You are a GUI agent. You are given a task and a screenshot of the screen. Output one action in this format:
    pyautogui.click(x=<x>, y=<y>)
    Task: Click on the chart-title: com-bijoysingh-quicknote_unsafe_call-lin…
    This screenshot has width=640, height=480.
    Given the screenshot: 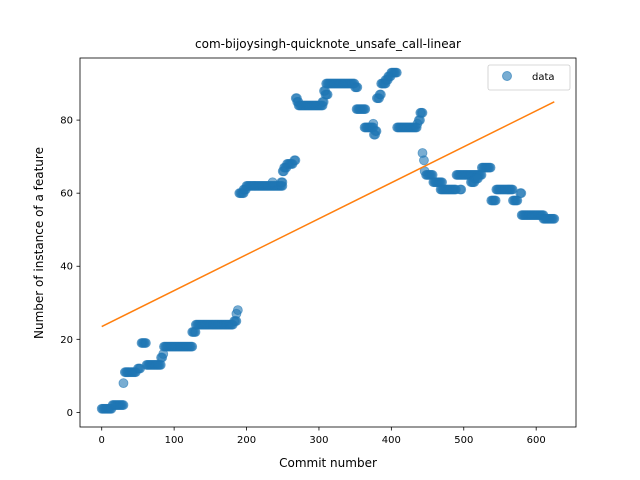 What is the action you would take?
    pyautogui.click(x=328, y=44)
    